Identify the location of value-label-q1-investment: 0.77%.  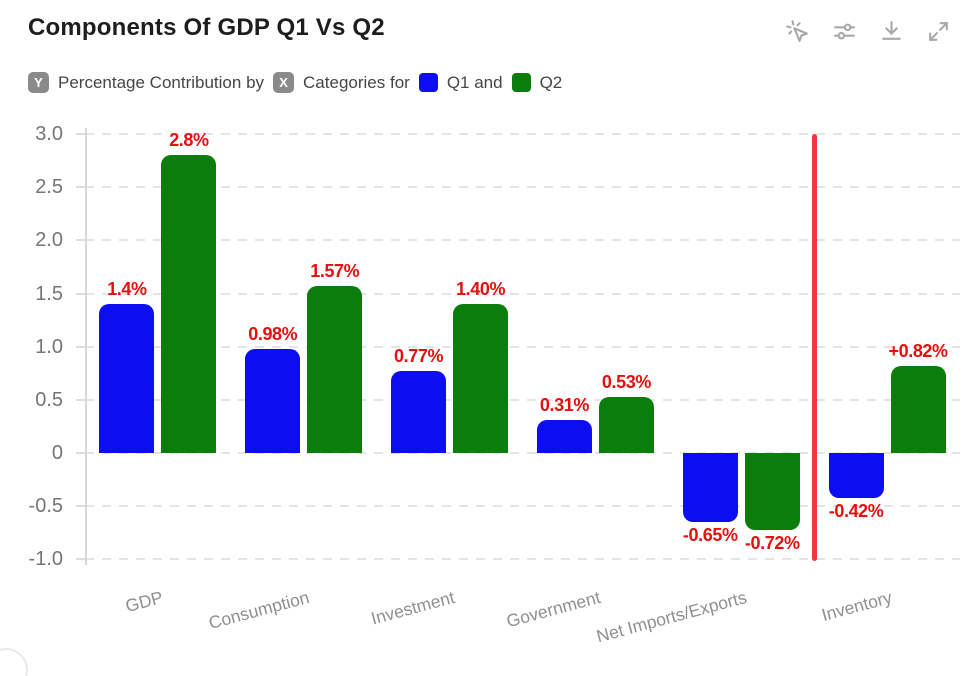
(419, 356).